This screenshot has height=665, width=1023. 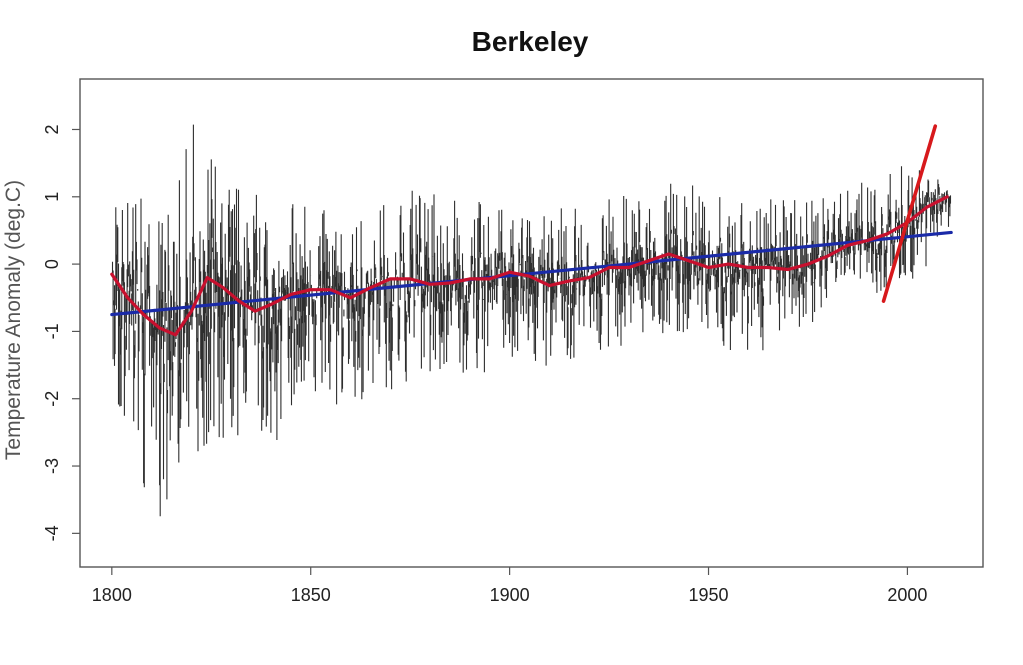 I want to click on linear-trend-line, so click(x=531, y=273).